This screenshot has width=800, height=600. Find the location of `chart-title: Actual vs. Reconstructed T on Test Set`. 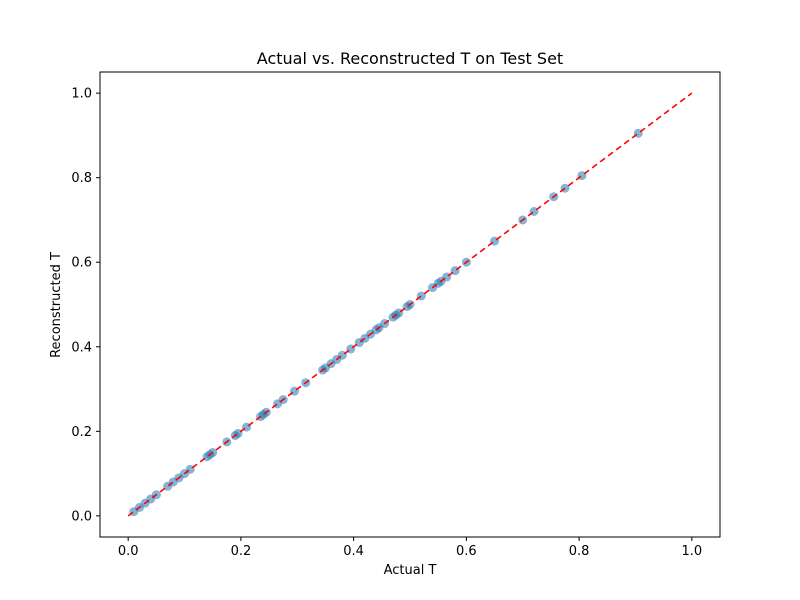

chart-title: Actual vs. Reconstructed T on Test Set is located at coordinates (410, 58).